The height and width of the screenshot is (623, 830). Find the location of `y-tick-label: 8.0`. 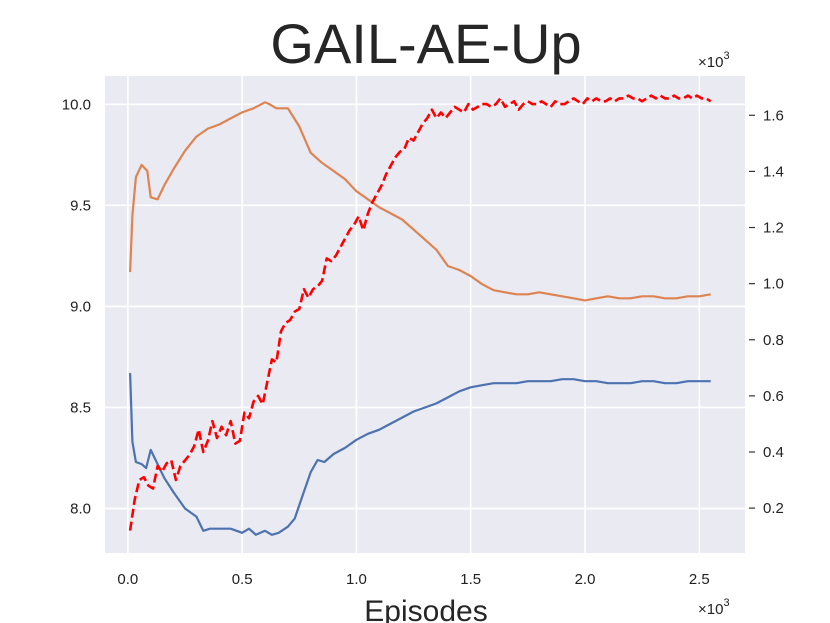

y-tick-label: 8.0 is located at coordinates (80, 509).